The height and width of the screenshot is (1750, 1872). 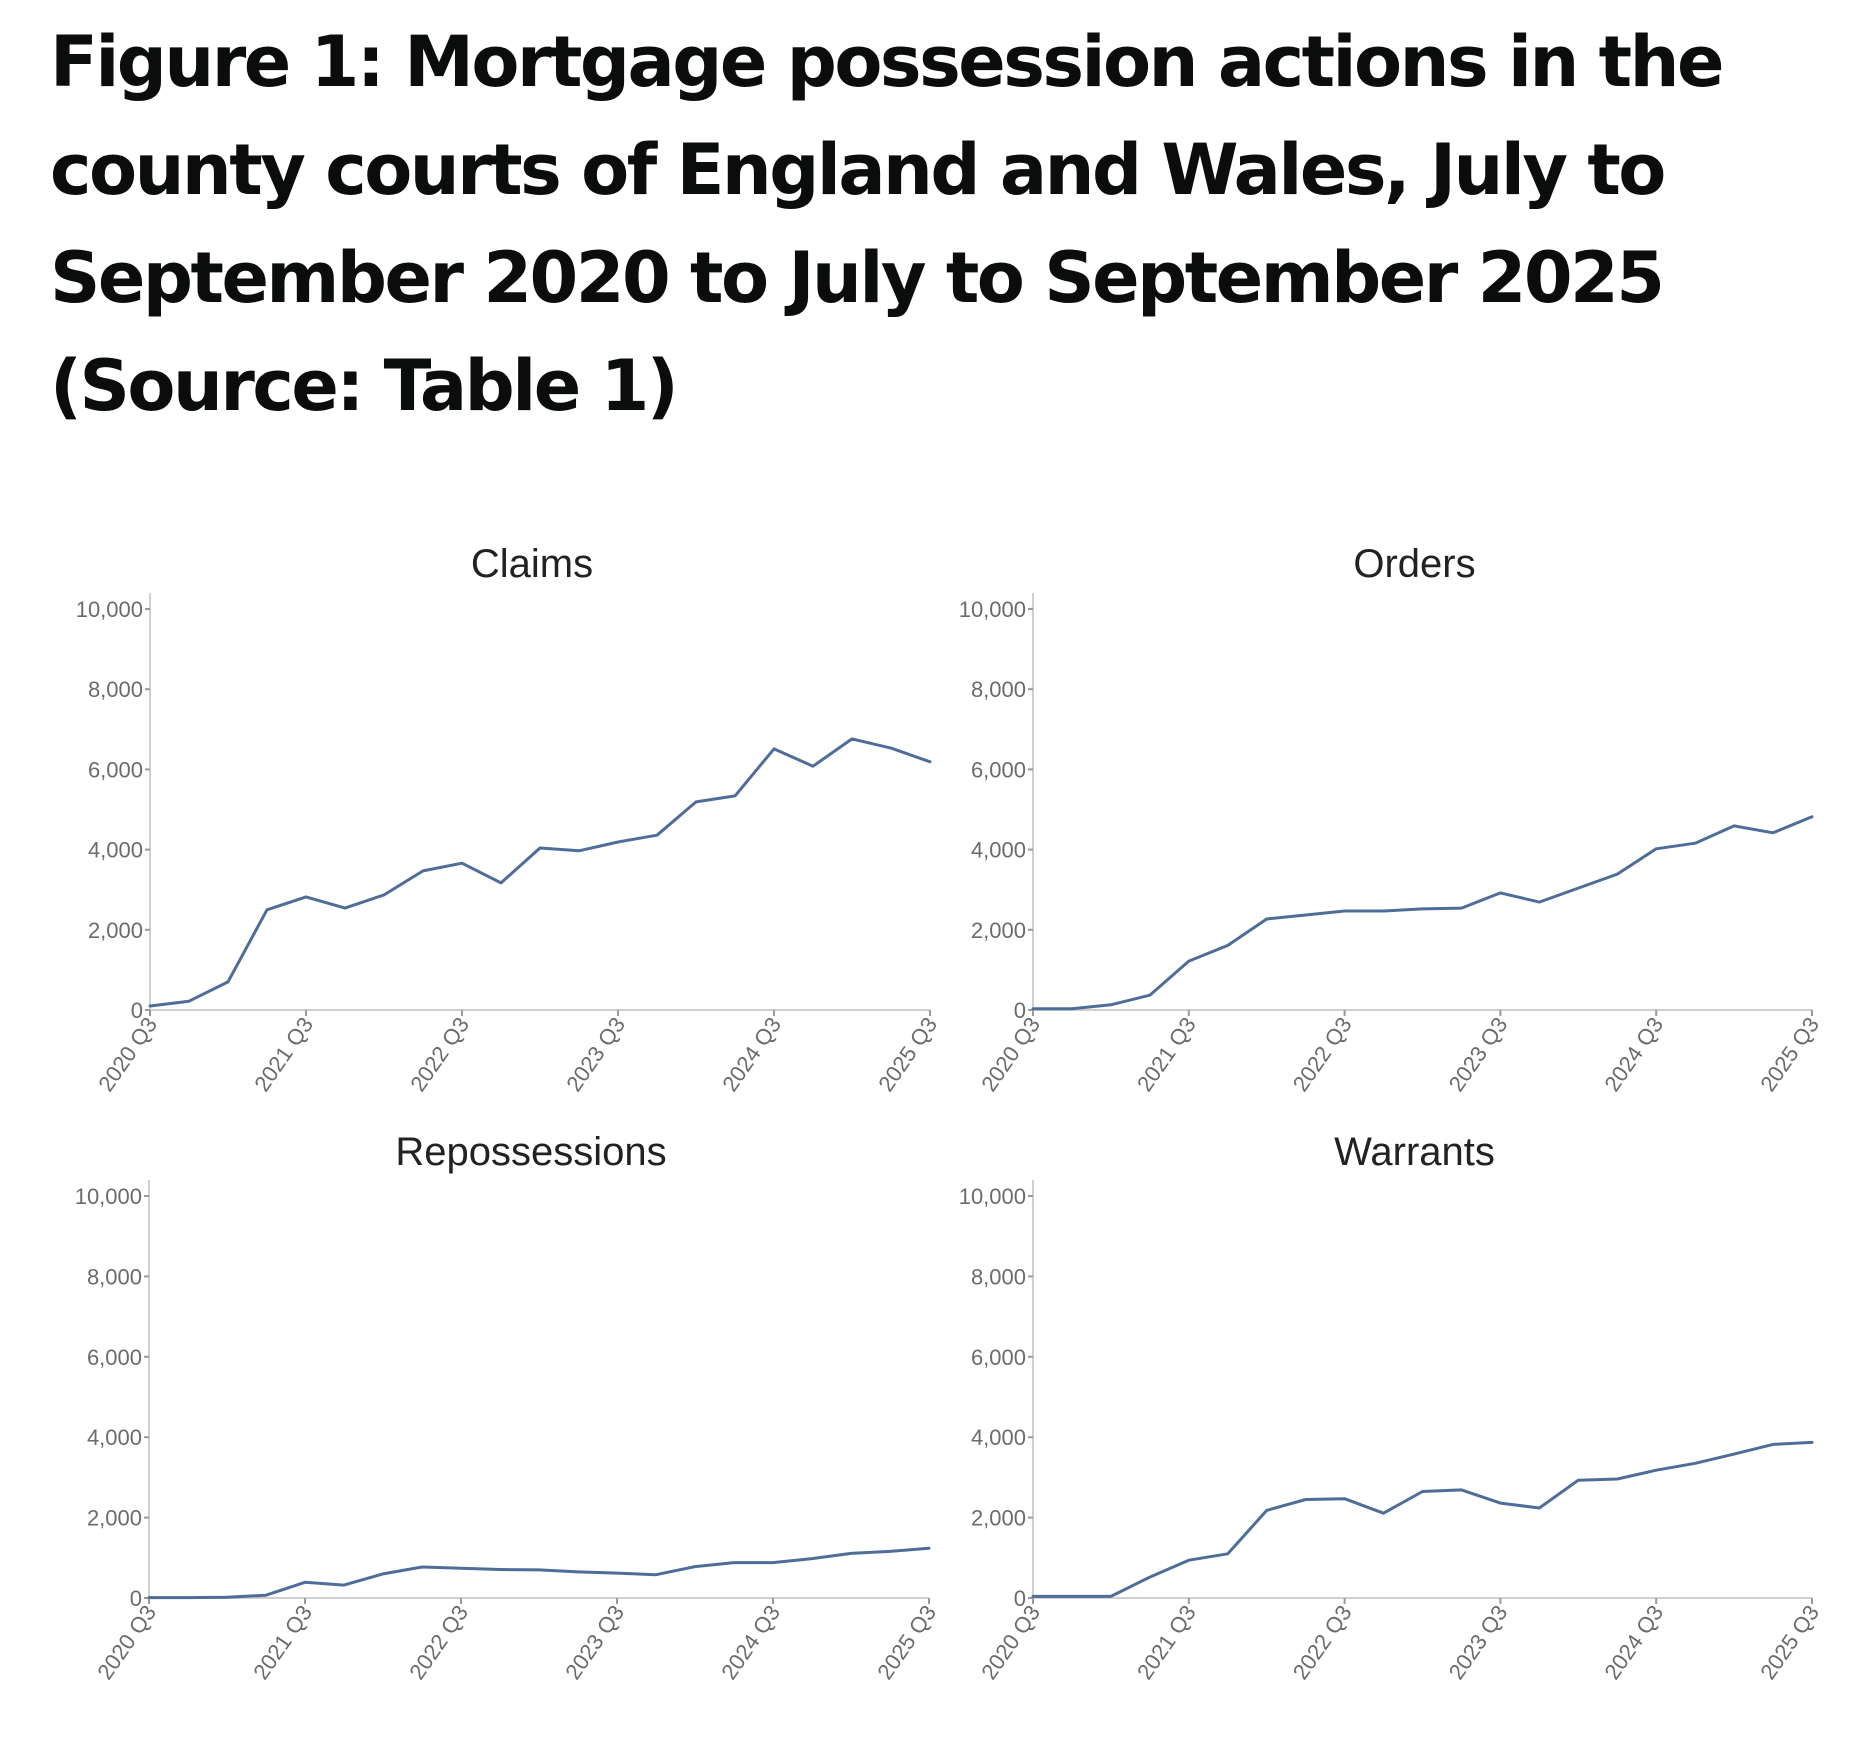 What do you see at coordinates (857, 278) in the screenshot?
I see `figure-title-line: September 2020 to July to September 2025` at bounding box center [857, 278].